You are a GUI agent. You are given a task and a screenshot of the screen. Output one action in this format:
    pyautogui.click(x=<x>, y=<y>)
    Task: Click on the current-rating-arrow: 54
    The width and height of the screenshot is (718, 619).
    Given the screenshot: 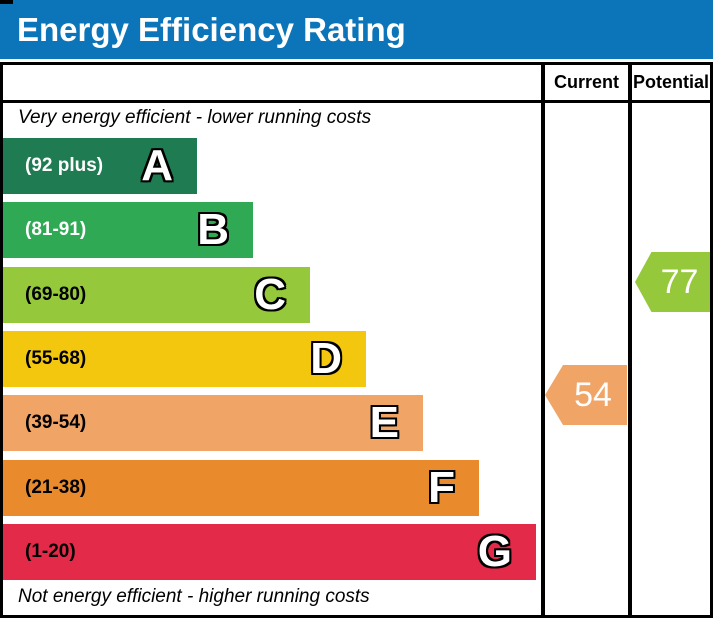 What is the action you would take?
    pyautogui.click(x=586, y=395)
    